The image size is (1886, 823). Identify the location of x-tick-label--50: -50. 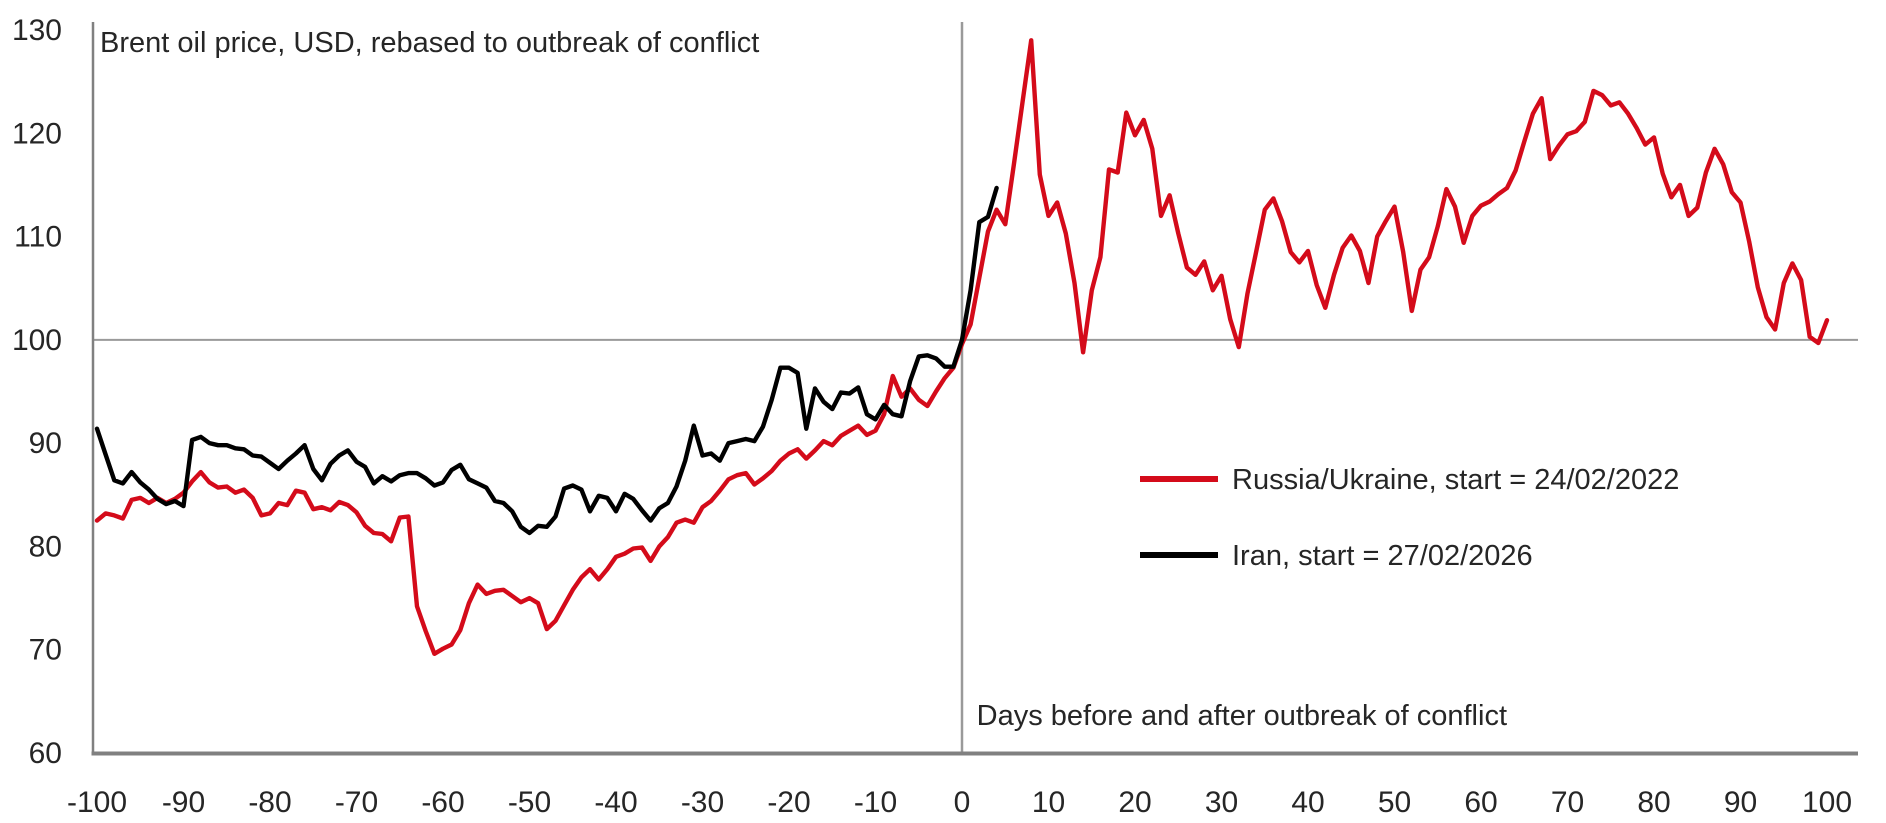
(529, 802).